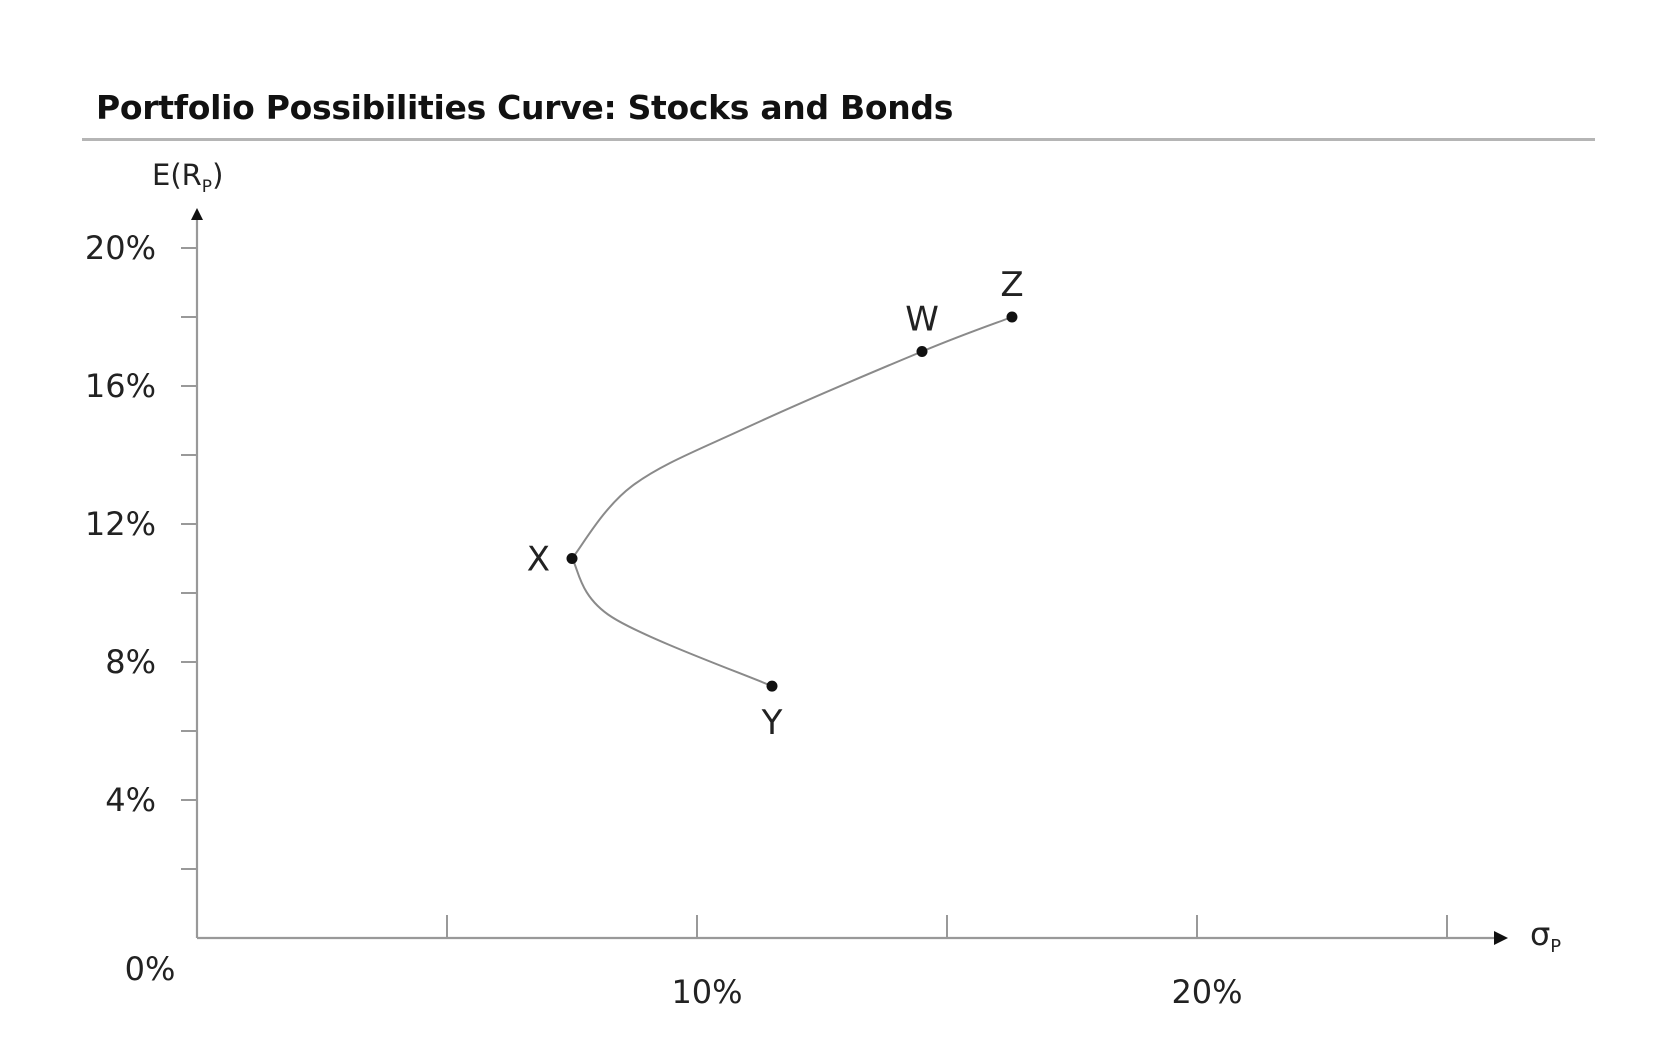 This screenshot has width=1676, height=1062. I want to click on point-label-x: X, so click(538, 560).